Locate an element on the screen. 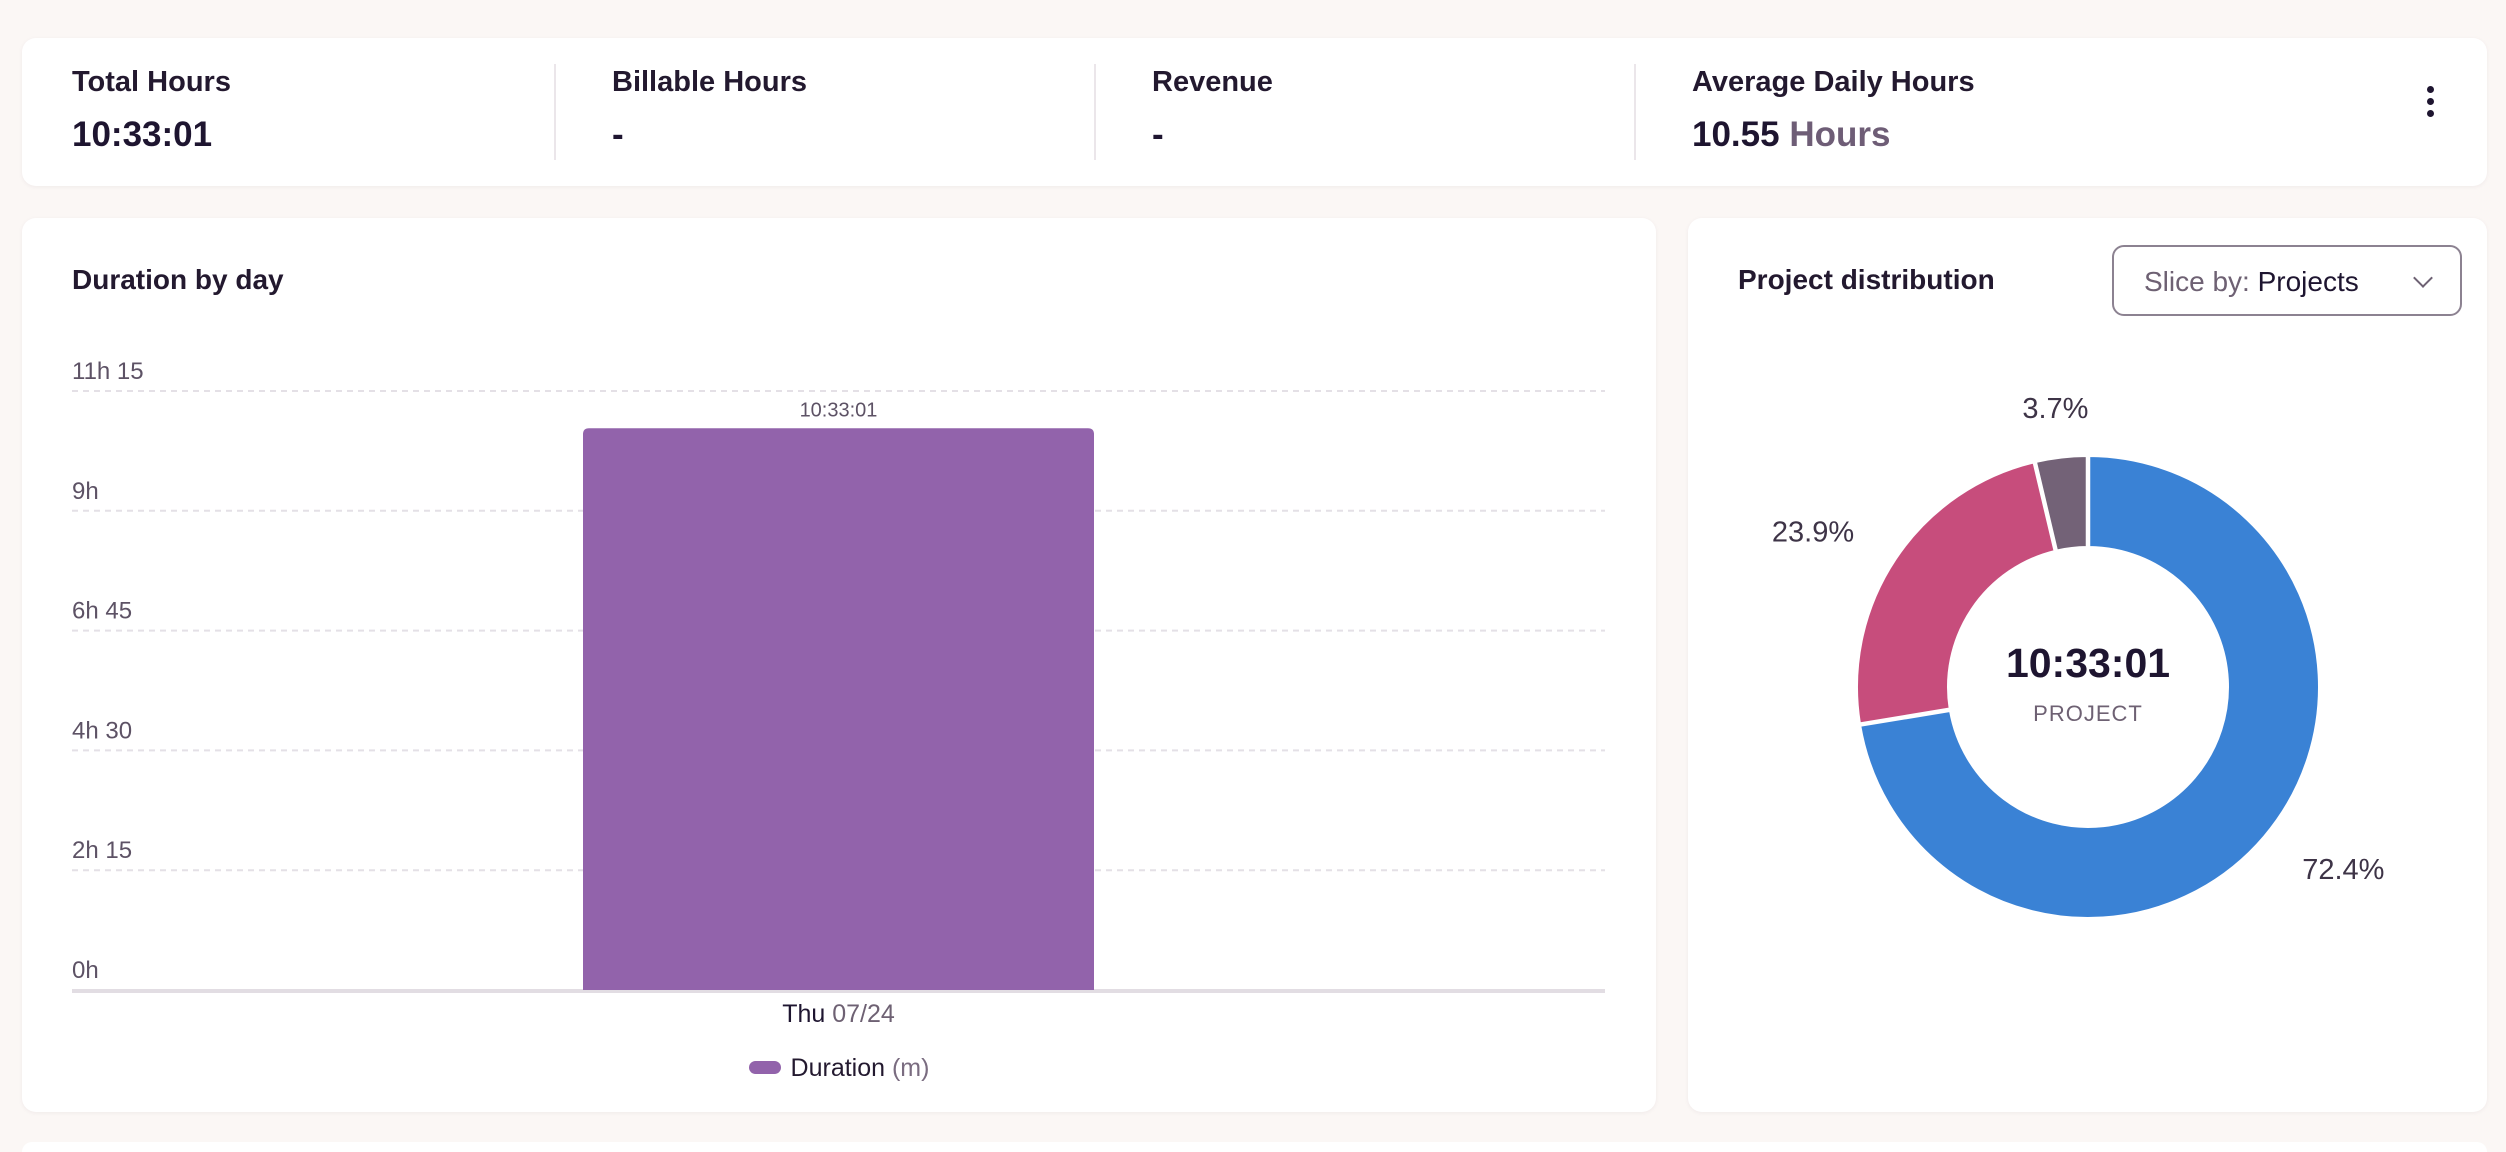  chart-legend: Duration (m) is located at coordinates (839, 1068).